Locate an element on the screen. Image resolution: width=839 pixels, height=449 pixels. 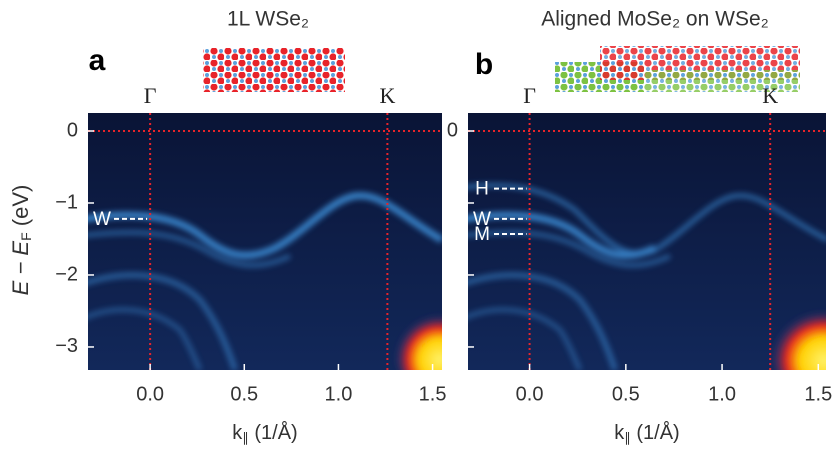
panel-title: Aligned MoSe₂ on WSe₂ is located at coordinates (655, 19).